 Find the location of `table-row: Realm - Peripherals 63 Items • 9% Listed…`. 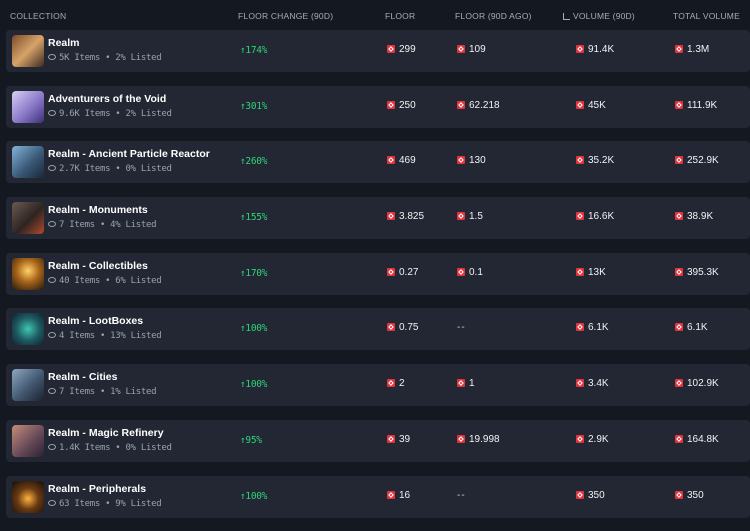

table-row: Realm - Peripherals 63 Items • 9% Listed… is located at coordinates (378, 496).